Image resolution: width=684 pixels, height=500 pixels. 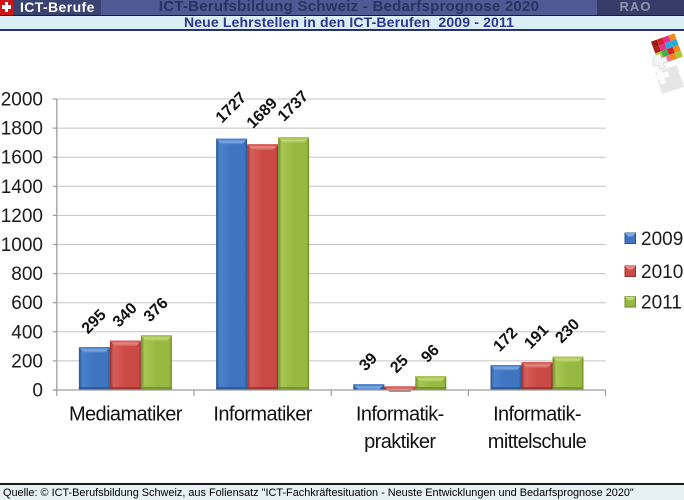 I want to click on svg-text: Mediamatiker, so click(x=126, y=415).